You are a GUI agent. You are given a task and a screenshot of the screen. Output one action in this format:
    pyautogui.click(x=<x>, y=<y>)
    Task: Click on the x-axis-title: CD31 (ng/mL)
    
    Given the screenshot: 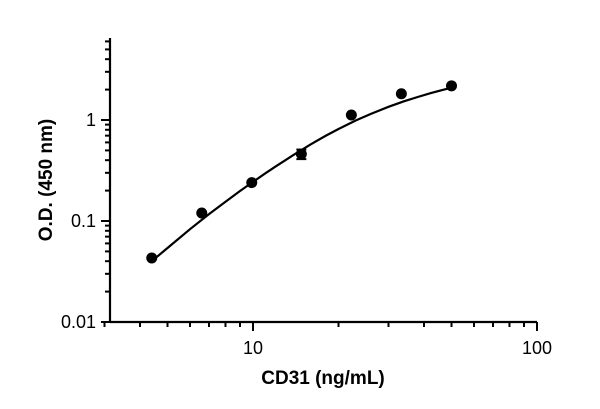 What is the action you would take?
    pyautogui.click(x=323, y=378)
    